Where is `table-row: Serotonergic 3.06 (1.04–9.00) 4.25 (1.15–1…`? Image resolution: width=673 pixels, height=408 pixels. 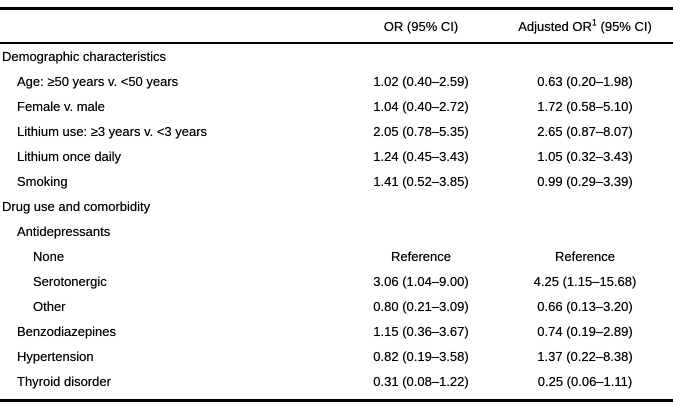 table-row: Serotonergic 3.06 (1.04–9.00) 4.25 (1.15–1… is located at coordinates (336, 281).